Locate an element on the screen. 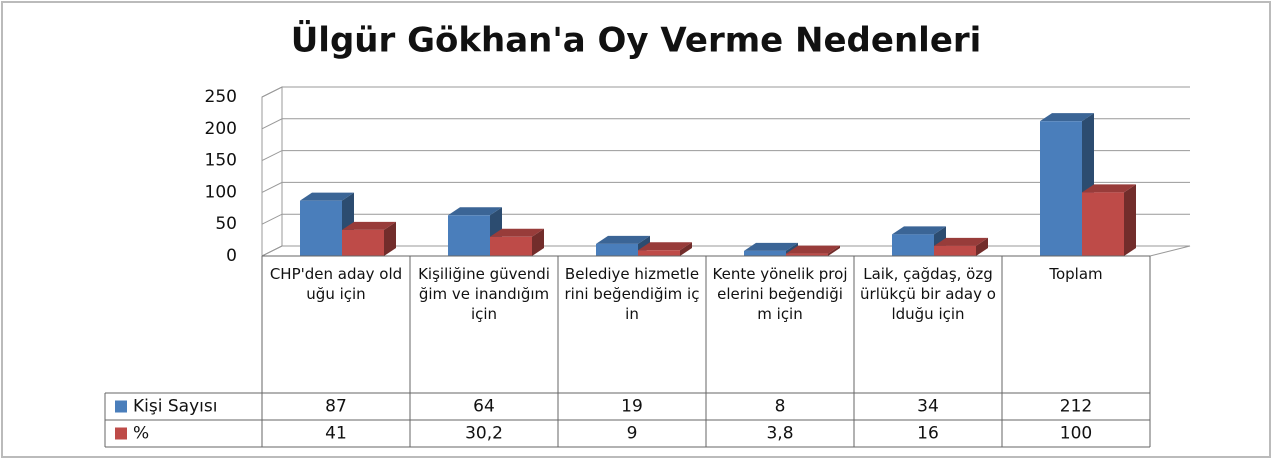 The height and width of the screenshot is (459, 1272). data-cell: 100 is located at coordinates (1076, 434).